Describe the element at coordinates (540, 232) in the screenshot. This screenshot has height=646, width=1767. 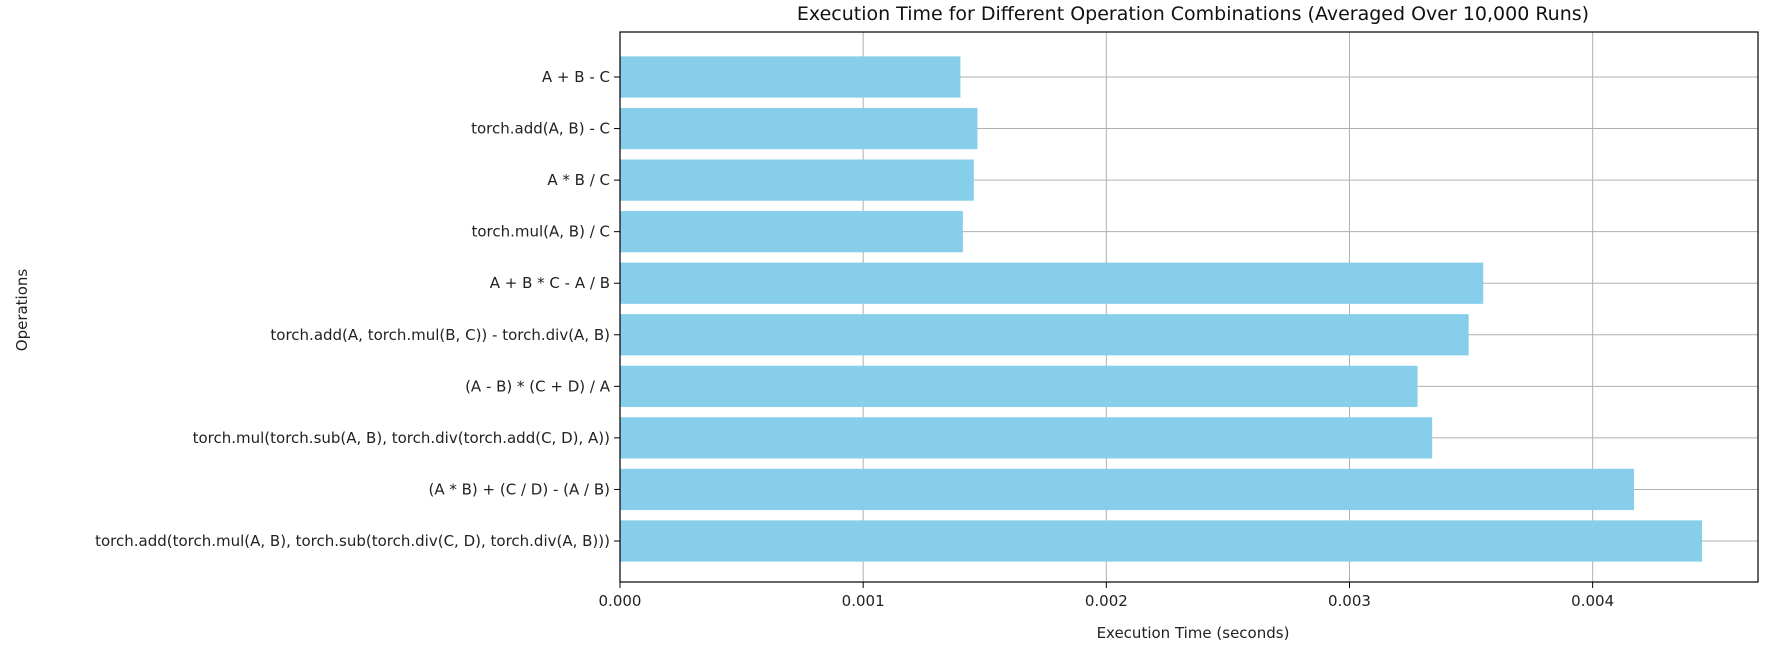
I see `y-tick-label: torch.mul(A, B) / C` at that location.